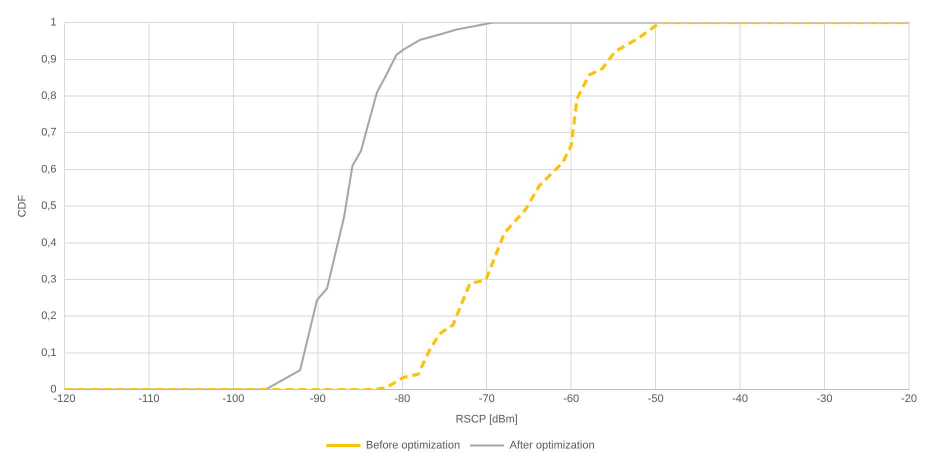 The width and height of the screenshot is (931, 469). I want to click on x-axis-title: RSCP [dBm], so click(487, 419).